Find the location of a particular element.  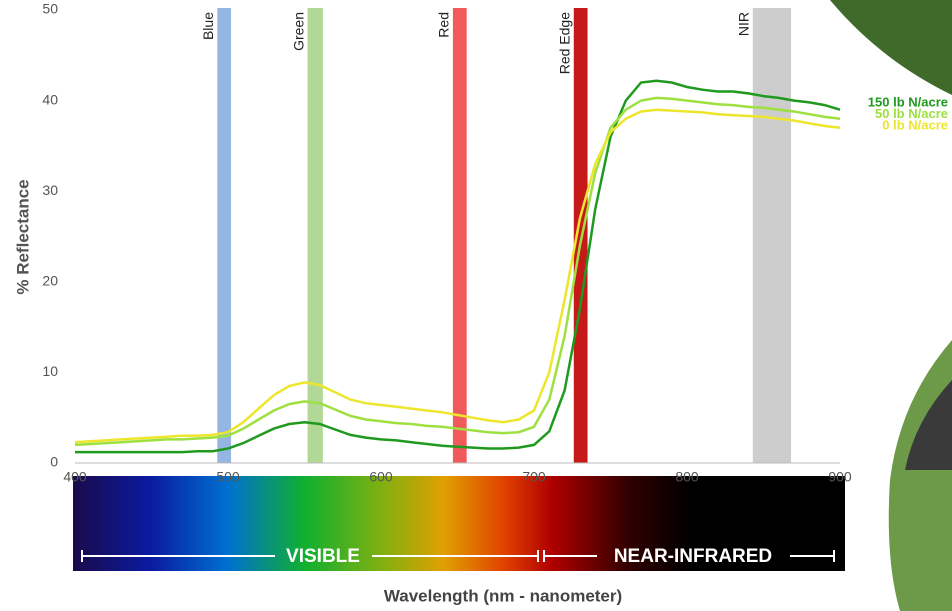

x-tick-label: 400 is located at coordinates (75, 477).